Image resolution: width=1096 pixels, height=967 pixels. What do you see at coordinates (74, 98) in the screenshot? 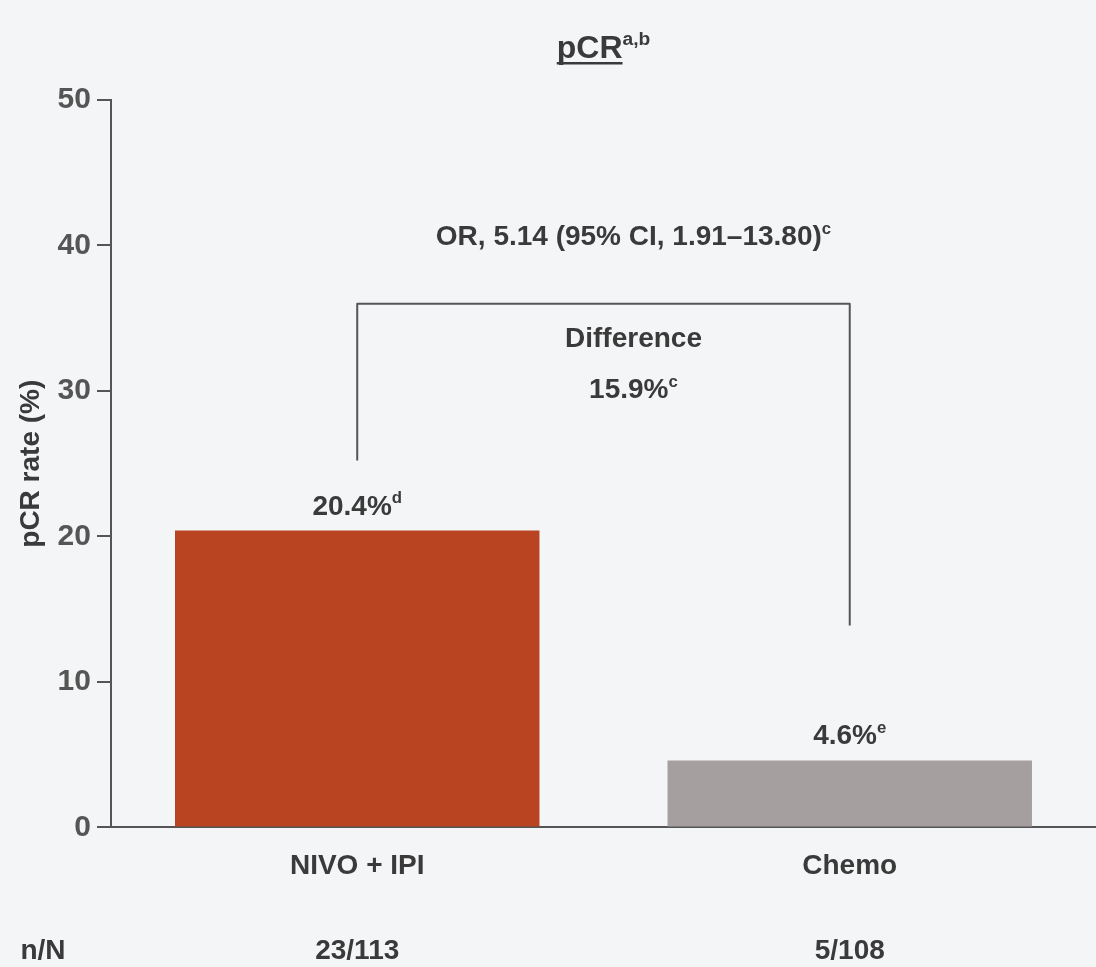
I see `y-tick-label: 50` at bounding box center [74, 98].